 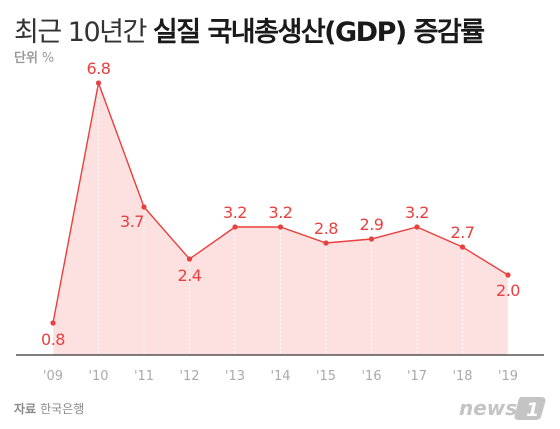 I want to click on title-part-1: 최근 10년간, so click(x=83, y=32).